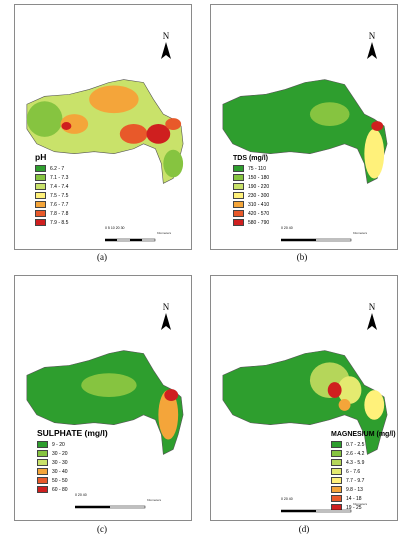 The width and height of the screenshot is (406, 550). What do you see at coordinates (363, 489) in the screenshot?
I see `legend-item: 9.8 - 13` at bounding box center [363, 489].